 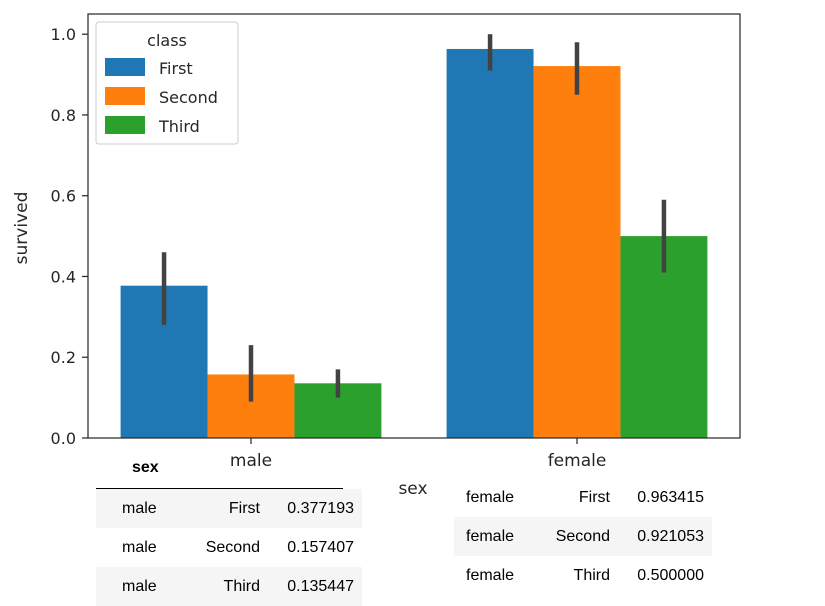 What do you see at coordinates (670, 575) in the screenshot?
I see `cell-survived: 0.500000` at bounding box center [670, 575].